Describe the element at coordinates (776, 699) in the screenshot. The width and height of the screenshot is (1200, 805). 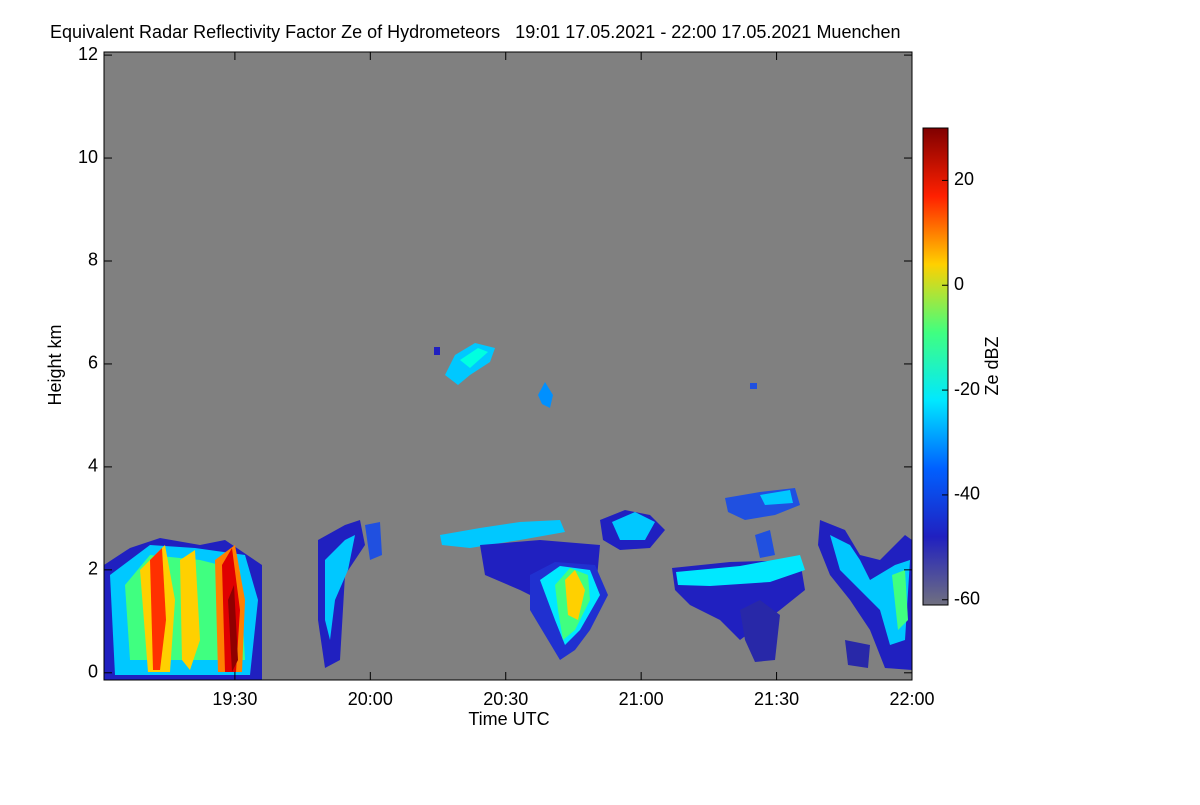
I see `x-tick-label: 21:30` at that location.